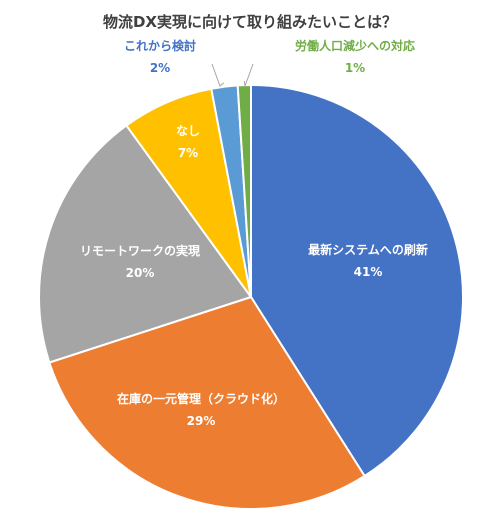  Describe the element at coordinates (368, 249) in the screenshot. I see `slice-label-0: 最新システムへの刷新` at that location.